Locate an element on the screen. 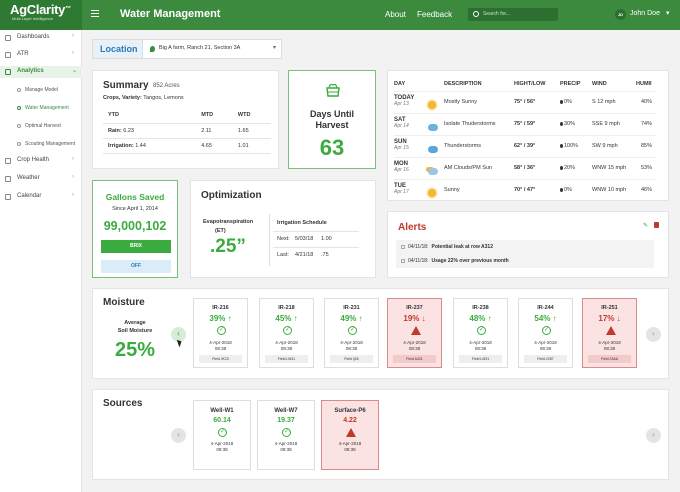 This screenshot has width=680, height=492. sidebar-item-atr: ATR › is located at coordinates (41, 55).